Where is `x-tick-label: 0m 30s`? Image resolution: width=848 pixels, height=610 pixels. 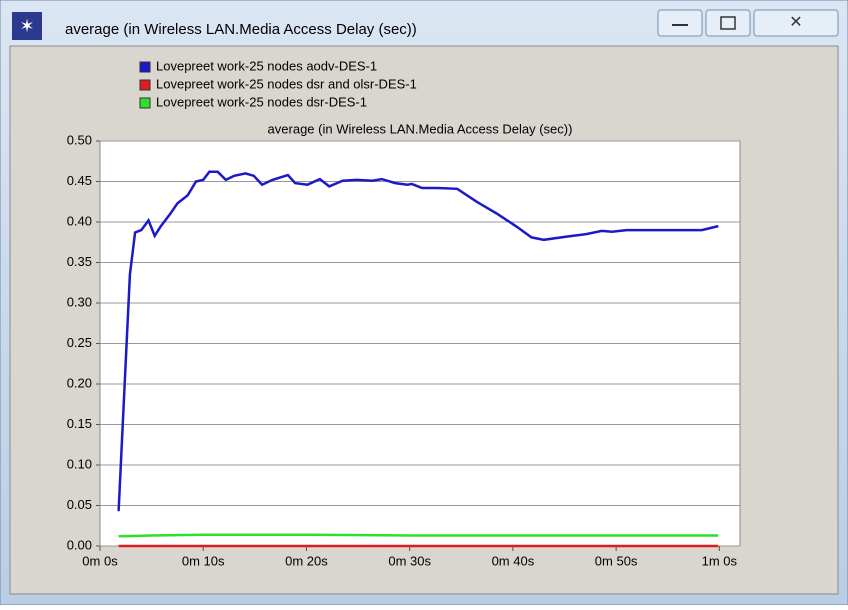 x-tick-label: 0m 30s is located at coordinates (409, 560).